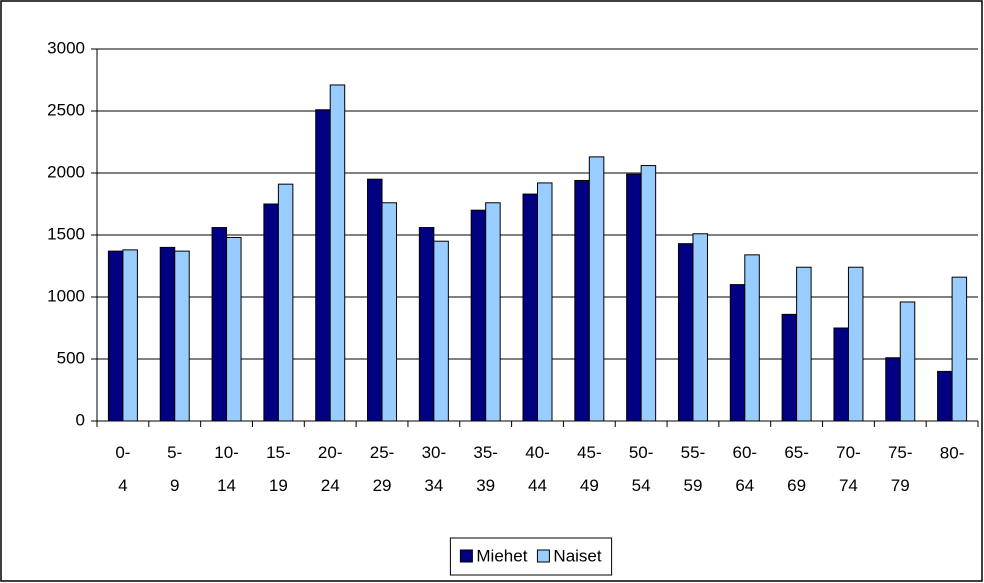 The image size is (984, 583). I want to click on x-tick-label: 40-44, so click(537, 469).